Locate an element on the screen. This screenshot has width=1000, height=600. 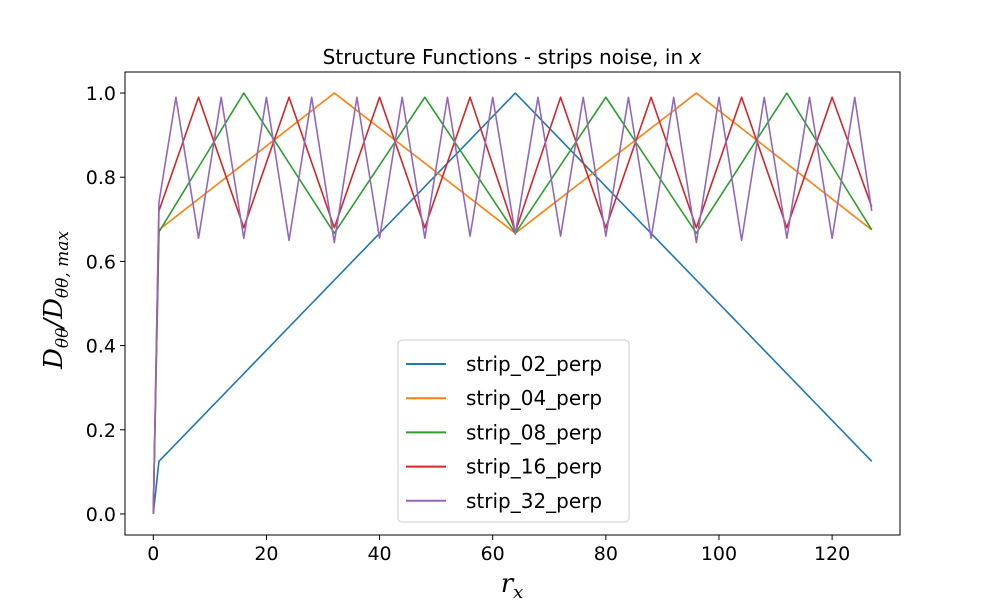
x-tick-label: 20 is located at coordinates (266, 554).